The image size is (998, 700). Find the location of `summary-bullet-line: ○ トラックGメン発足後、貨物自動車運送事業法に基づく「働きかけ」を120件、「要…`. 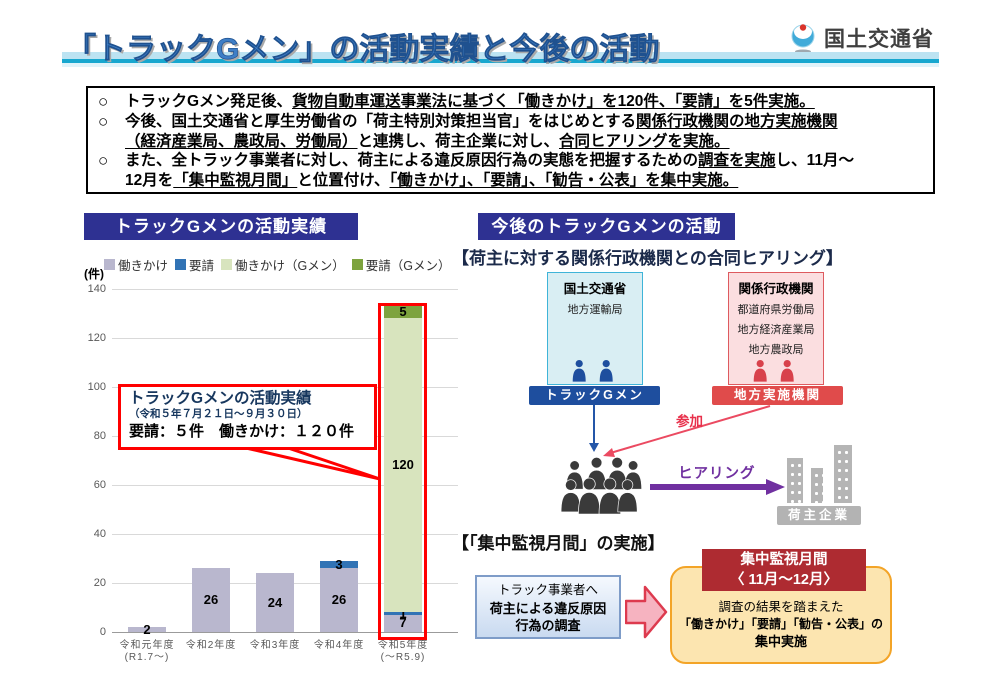

summary-bullet-line: ○ トラックGメン発足後、貨物自動車運送事業法に基づく「働きかけ」を120件、「要… is located at coordinates (456, 101).